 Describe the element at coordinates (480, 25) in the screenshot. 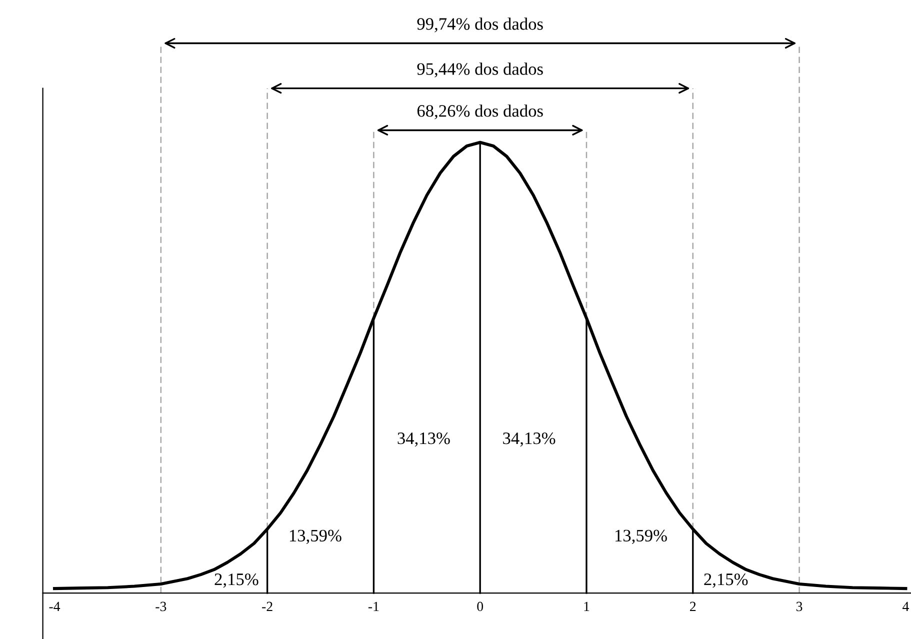

I see `text: 99,74% dos dados` at that location.